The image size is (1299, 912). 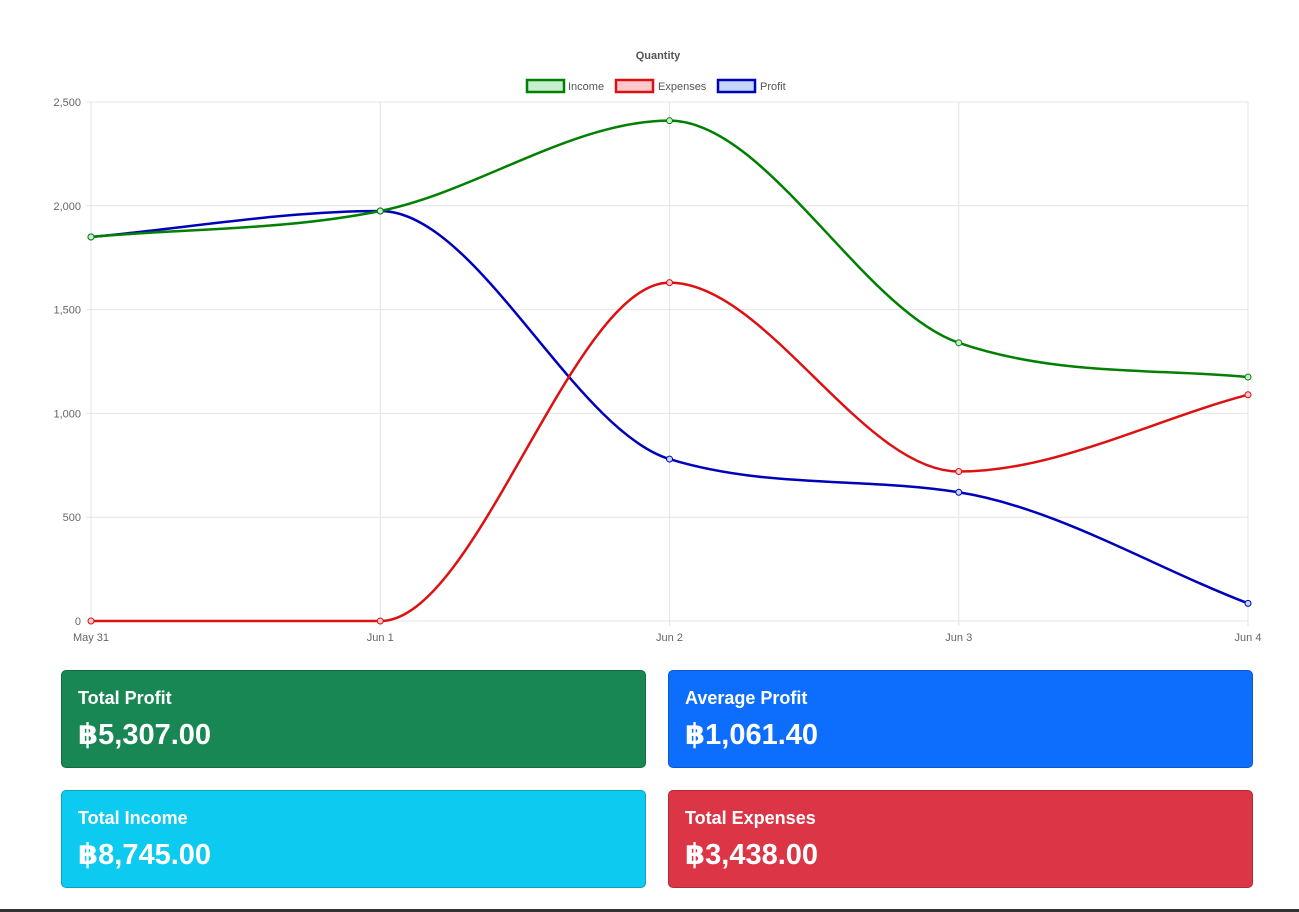 I want to click on average-profit-value: ฿1,061.40, so click(x=752, y=735).